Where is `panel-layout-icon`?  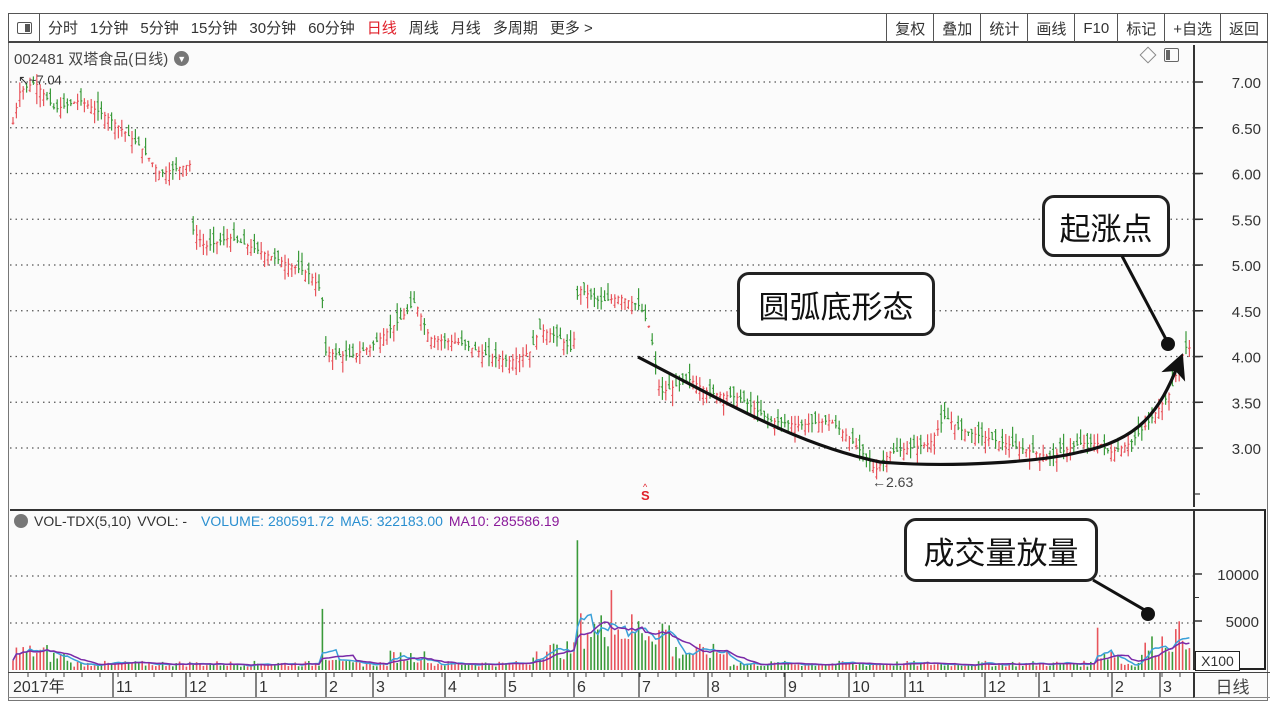 panel-layout-icon is located at coordinates (1171, 55).